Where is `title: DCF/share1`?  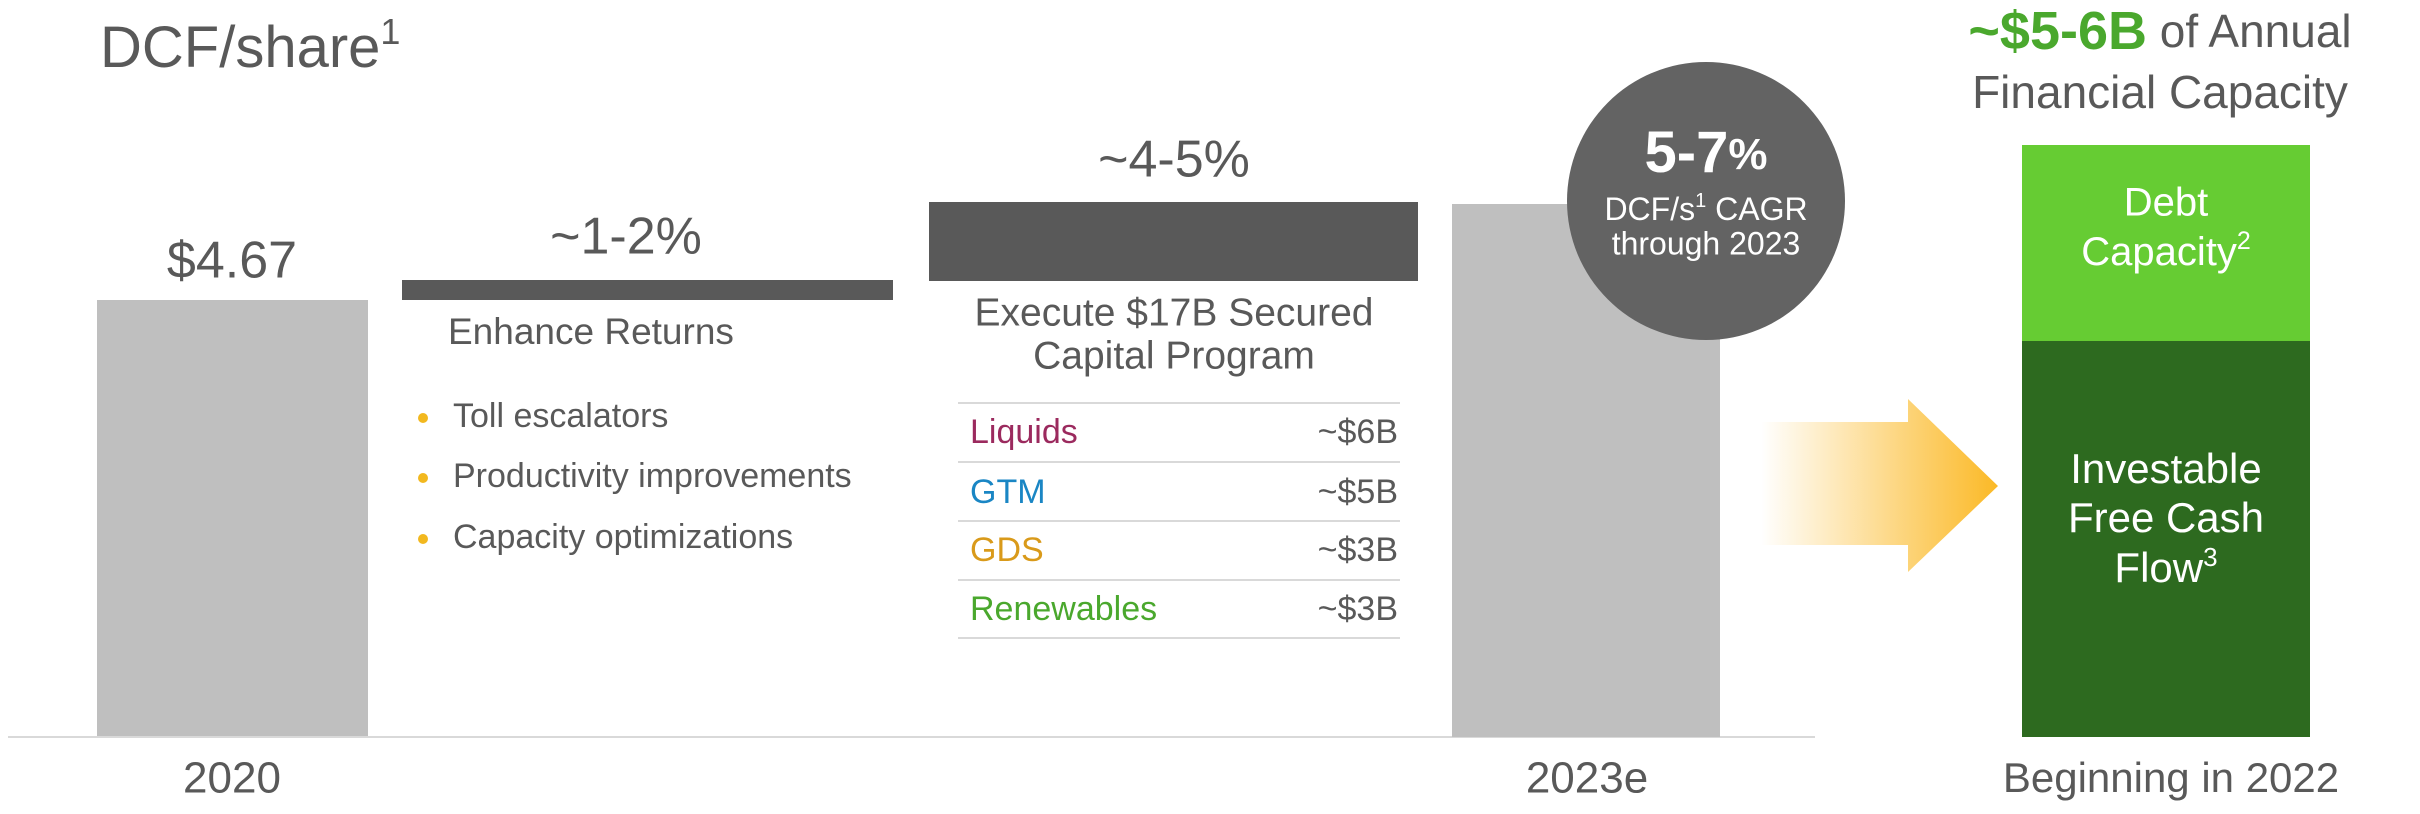 title: DCF/share1 is located at coordinates (250, 46).